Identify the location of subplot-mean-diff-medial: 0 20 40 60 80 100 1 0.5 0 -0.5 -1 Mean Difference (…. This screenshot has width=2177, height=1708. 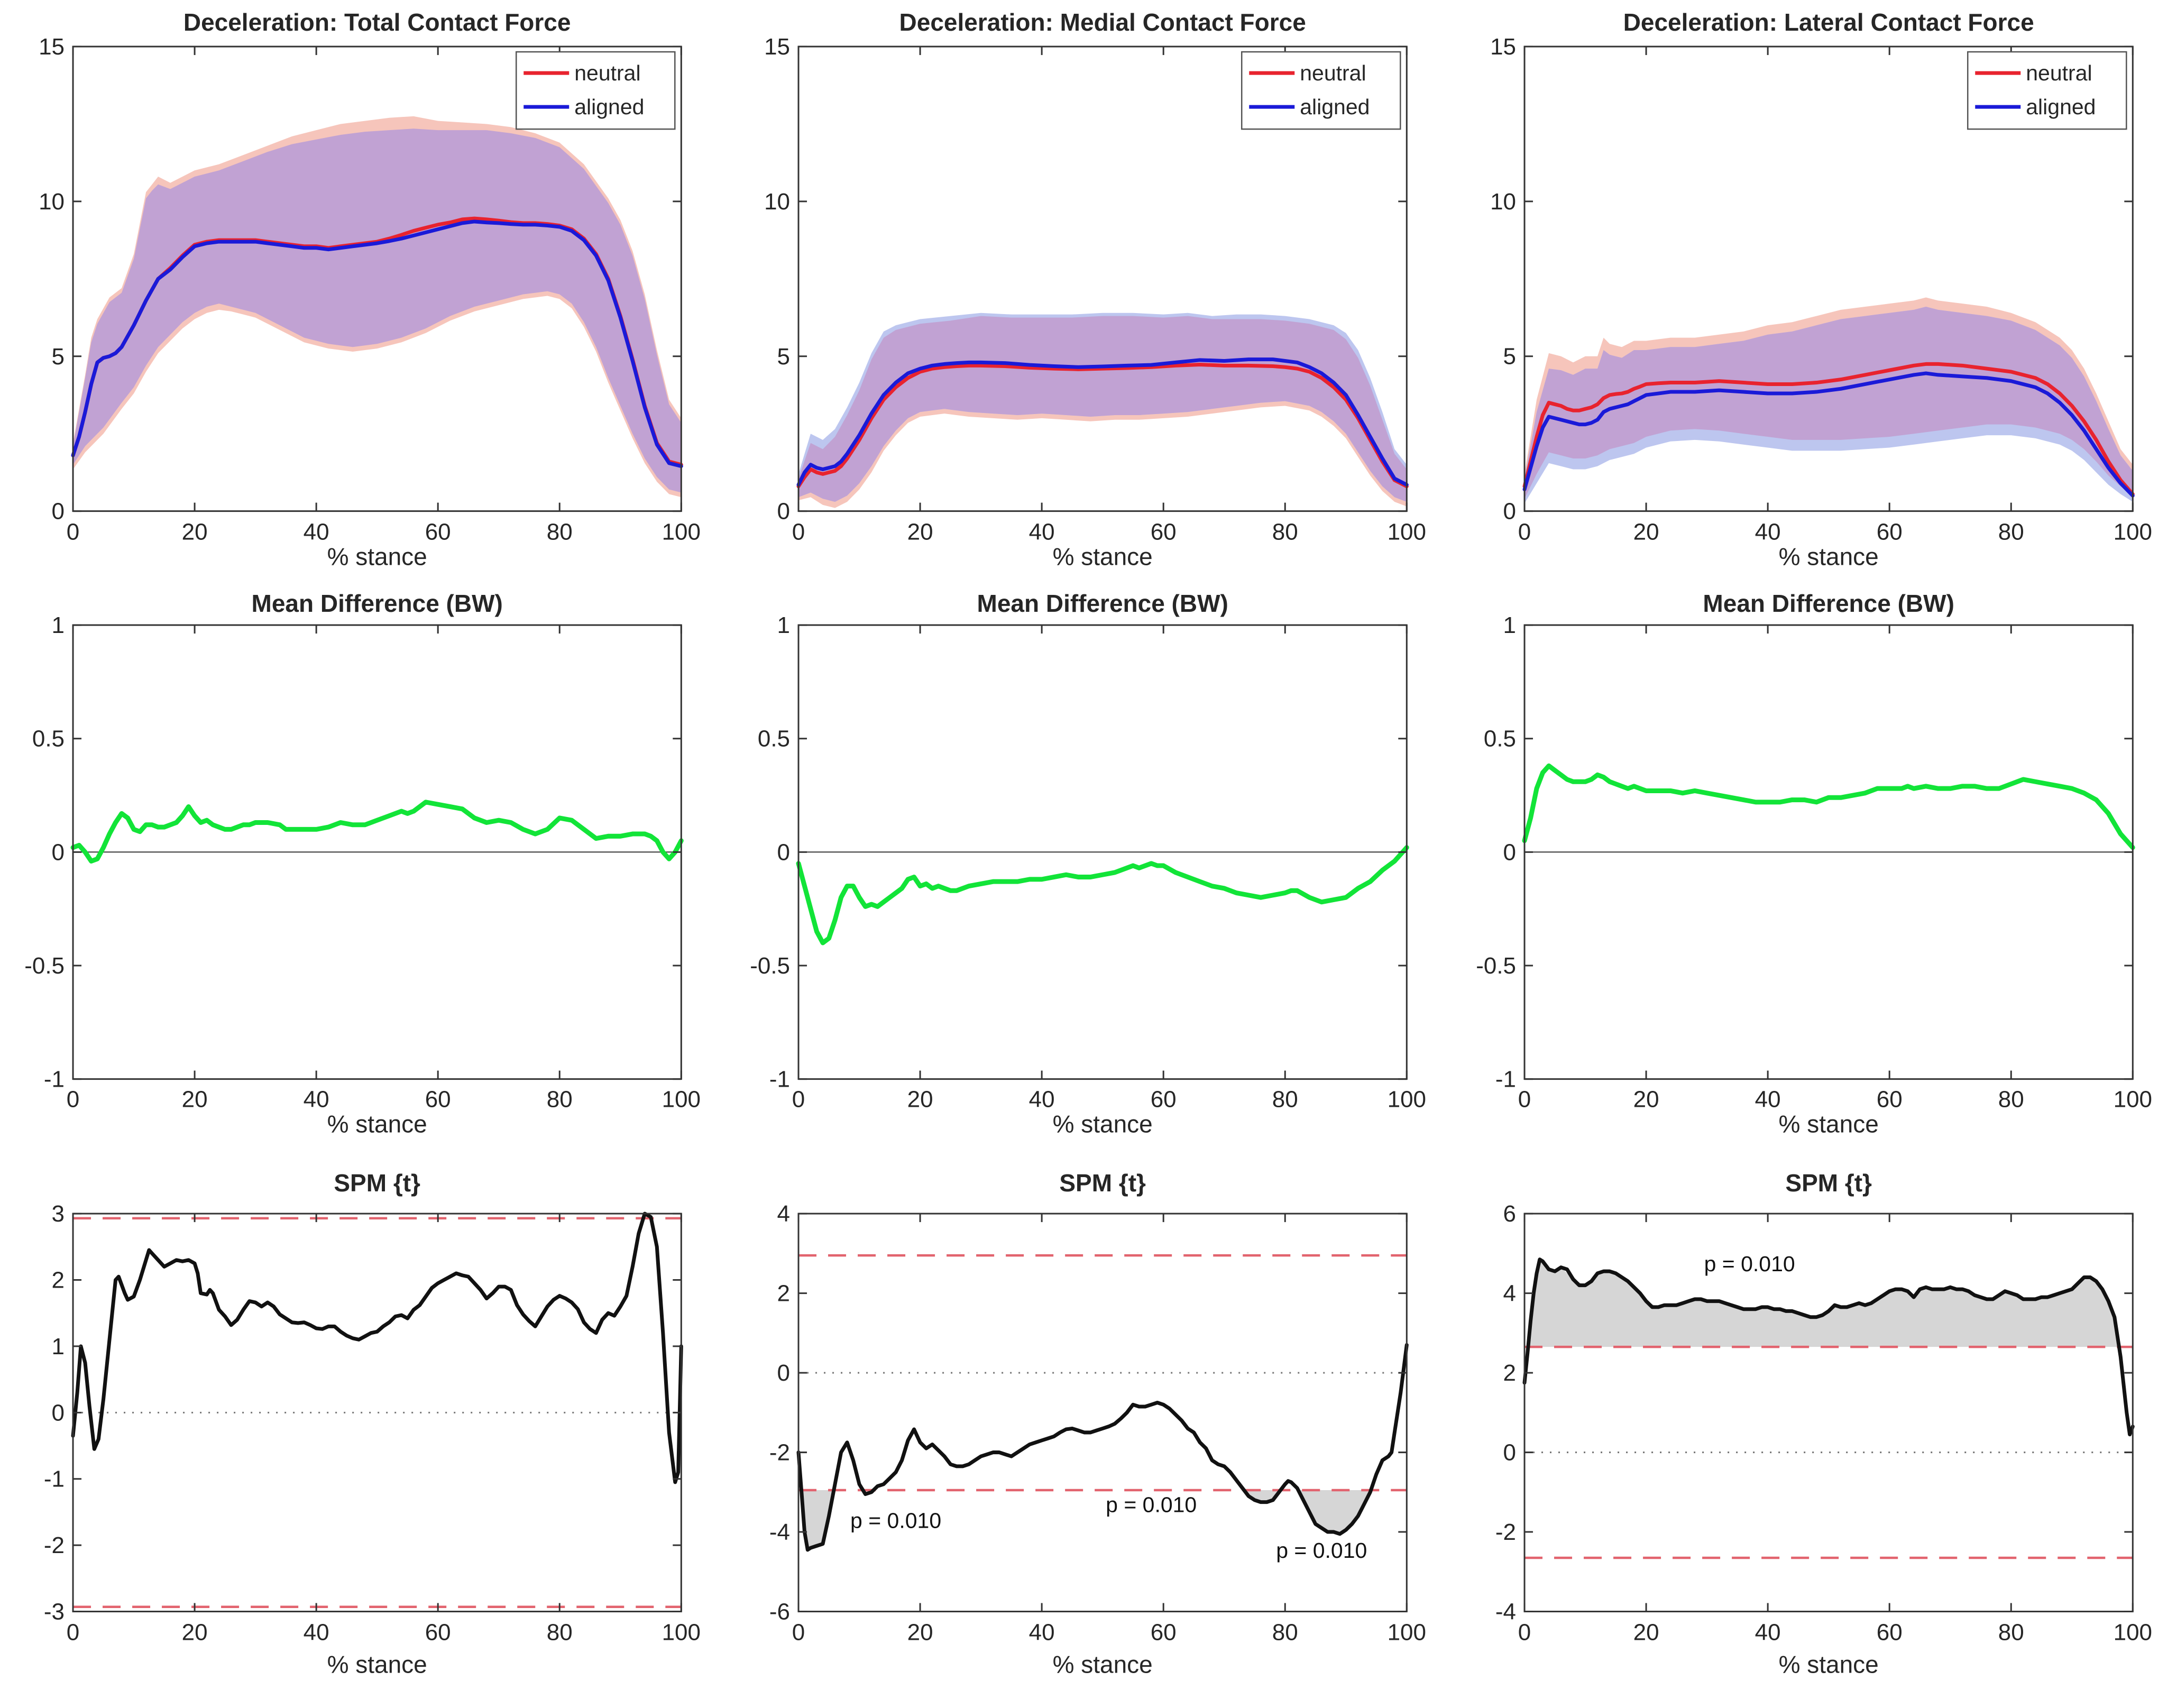
(1088, 855).